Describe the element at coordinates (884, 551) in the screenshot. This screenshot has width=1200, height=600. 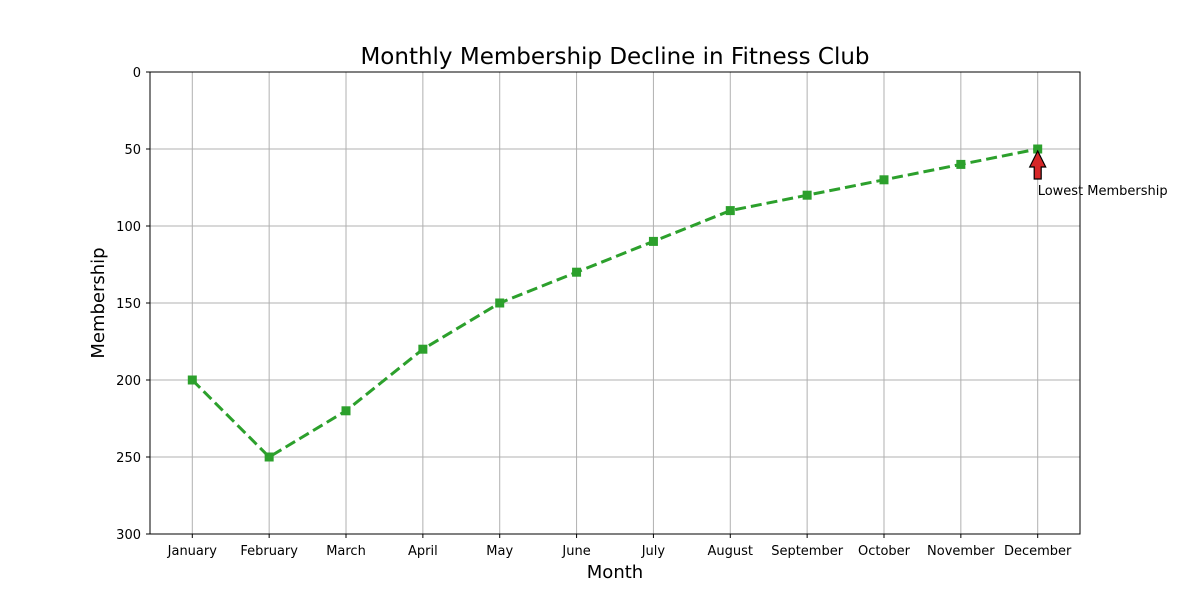
I see `x-tick-label: October` at that location.